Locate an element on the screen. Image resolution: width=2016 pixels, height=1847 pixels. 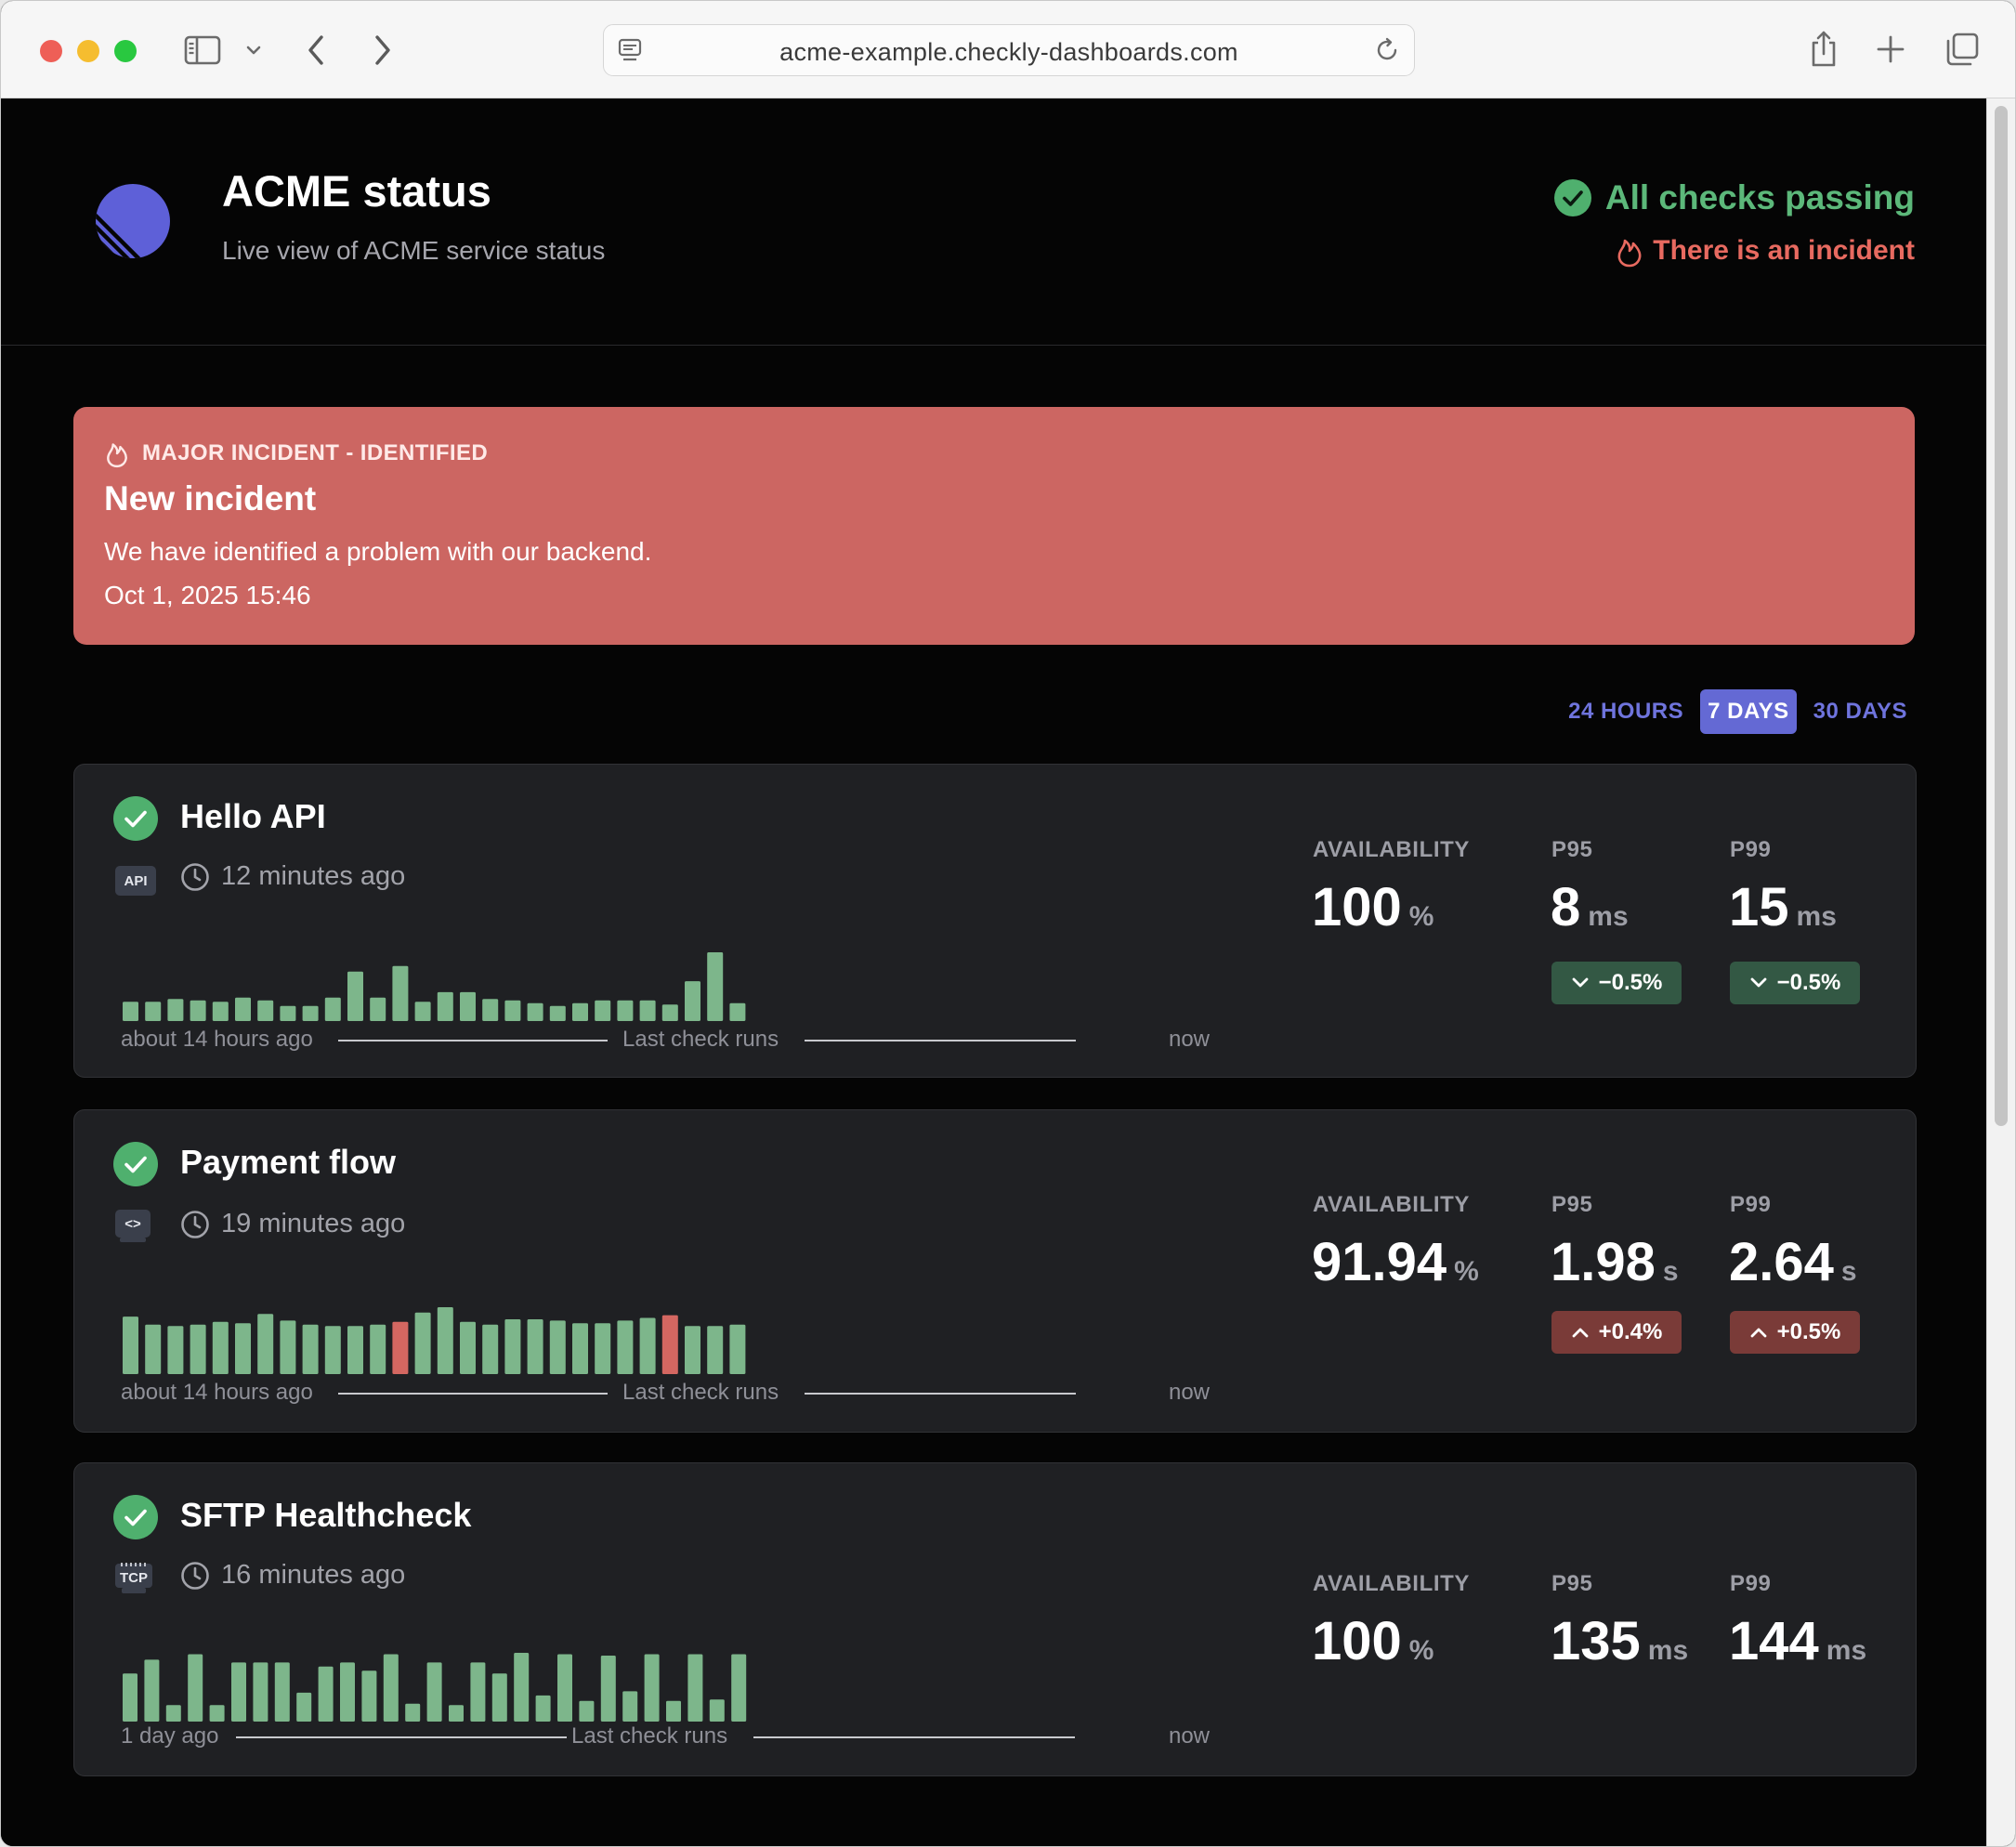
address-bar: acme-example.checkly-dashboards.com is located at coordinates (1009, 50).